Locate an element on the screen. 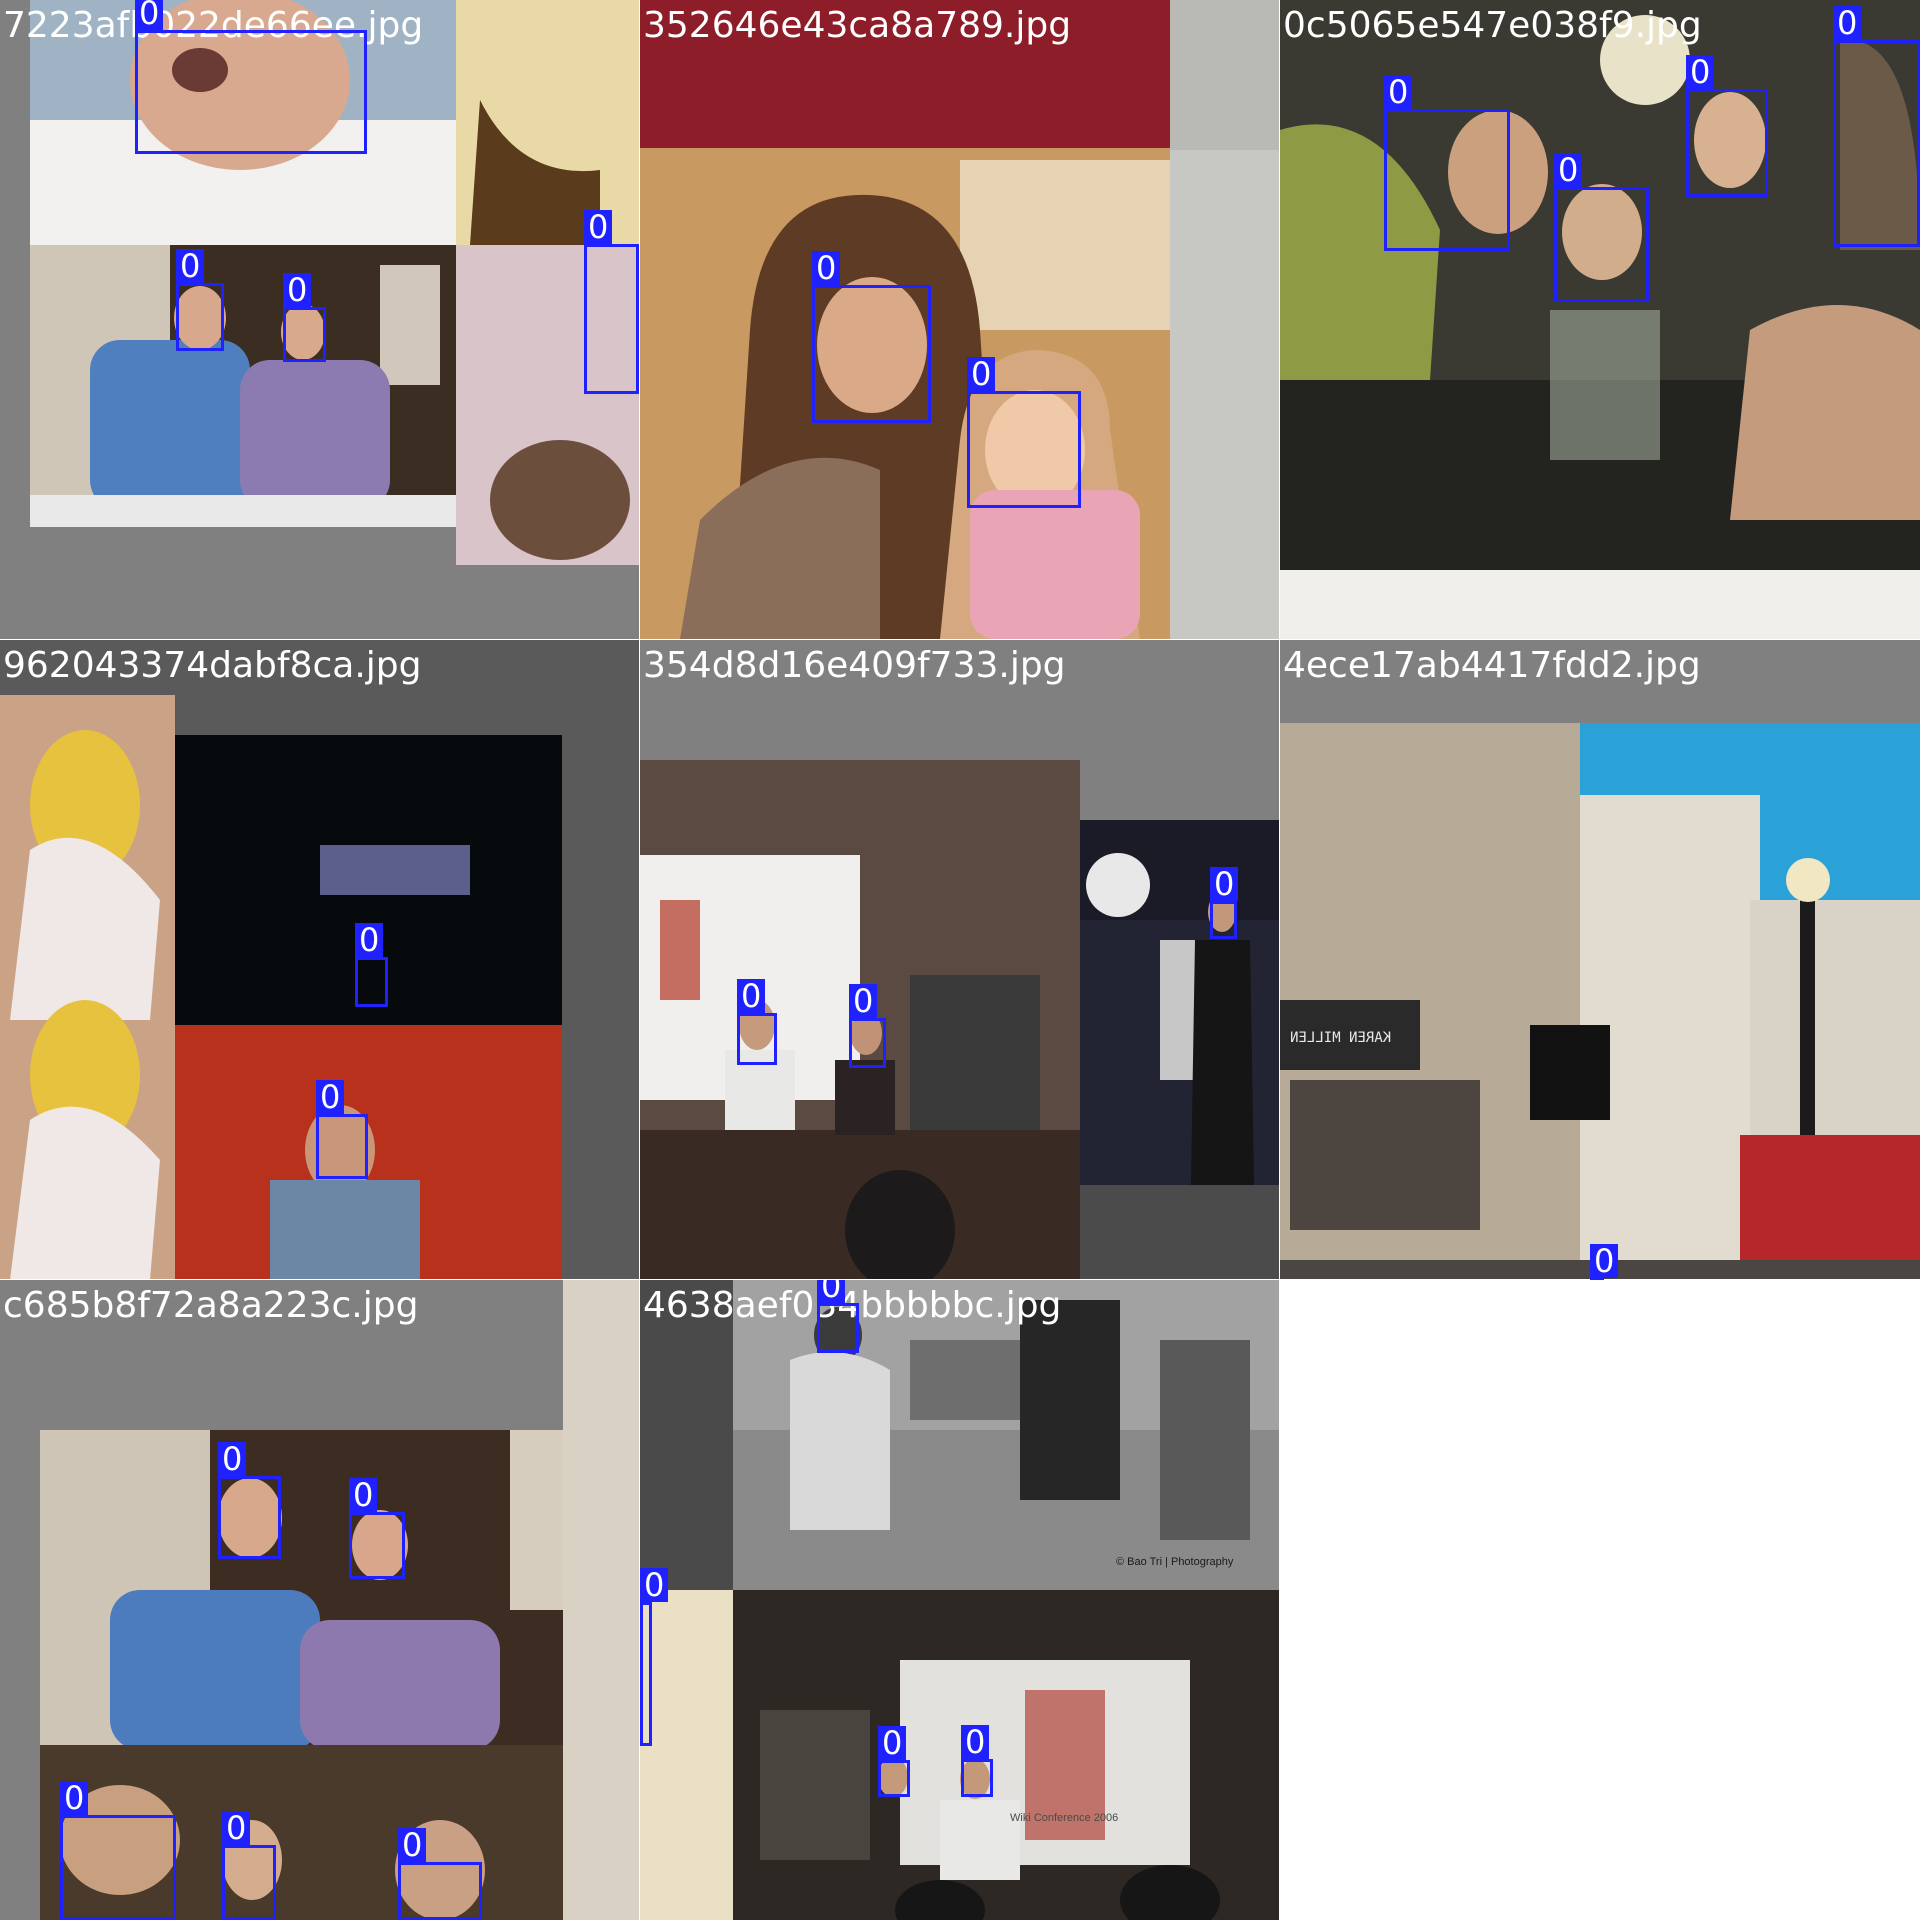 Image resolution: width=1920 pixels, height=1920 pixels. tile-2-photo is located at coordinates (959, 319).